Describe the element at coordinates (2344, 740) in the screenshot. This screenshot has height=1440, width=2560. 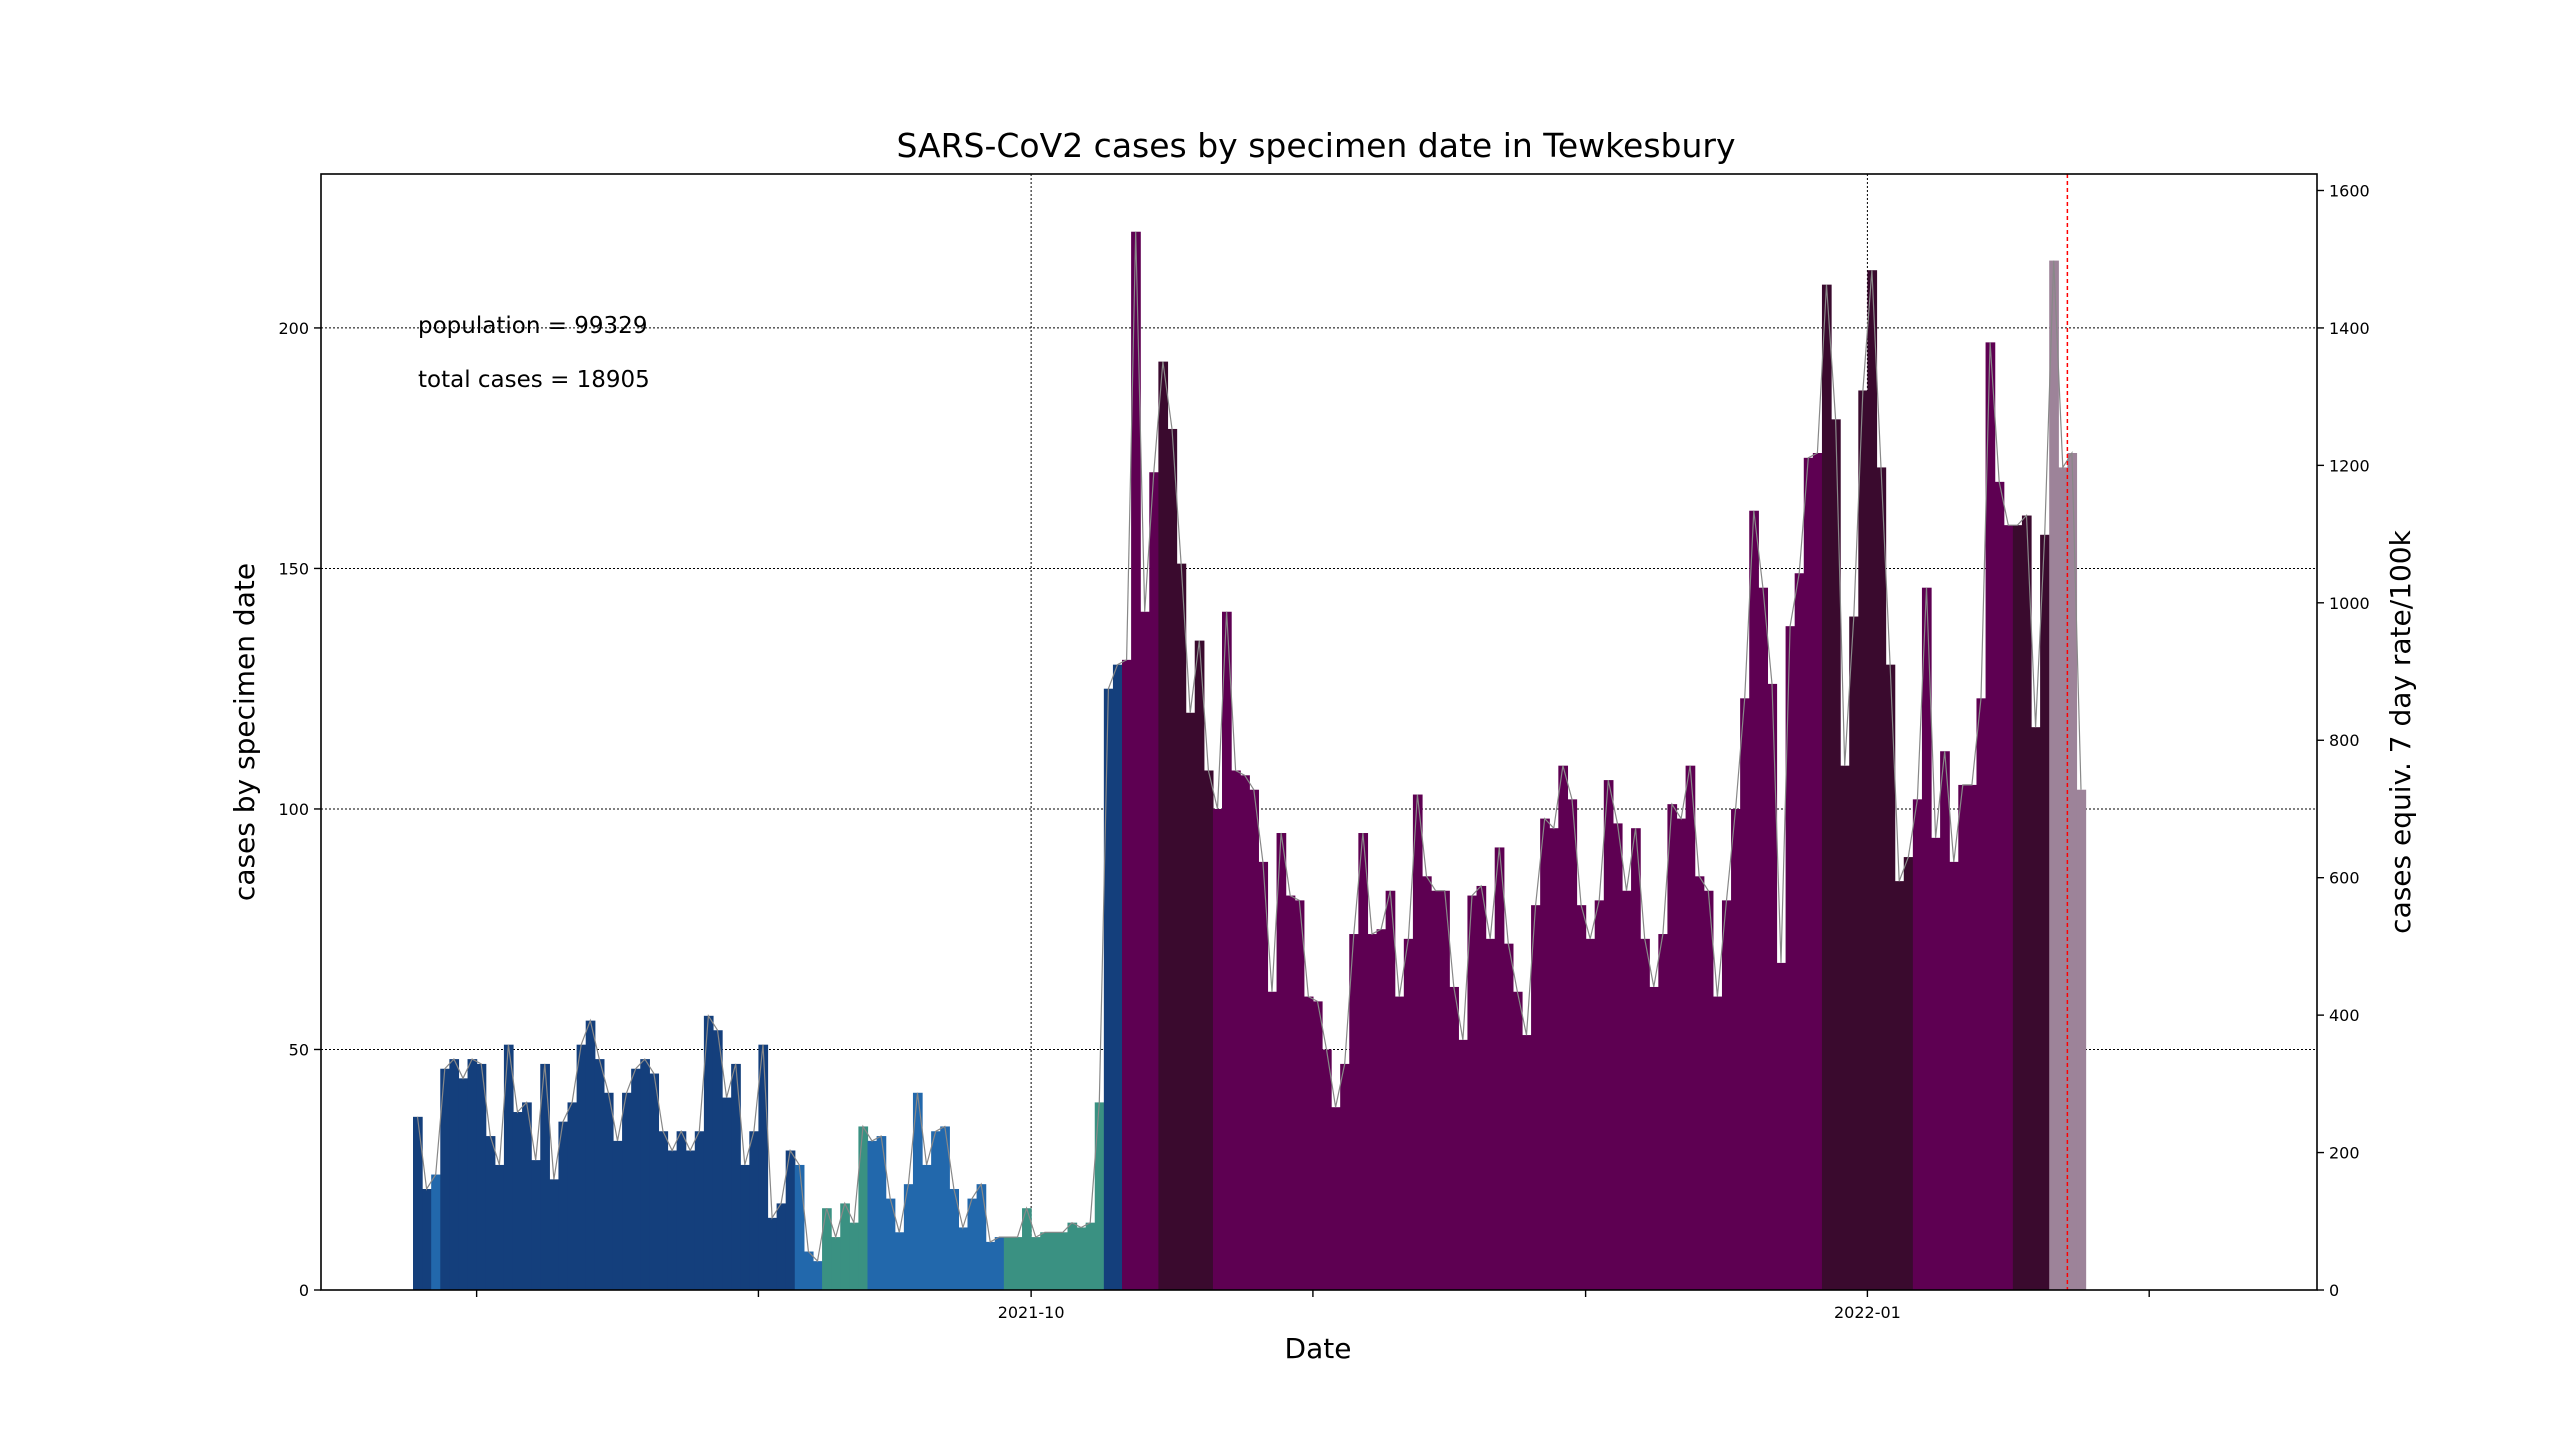
I see `y2-tick-label: 800` at that location.